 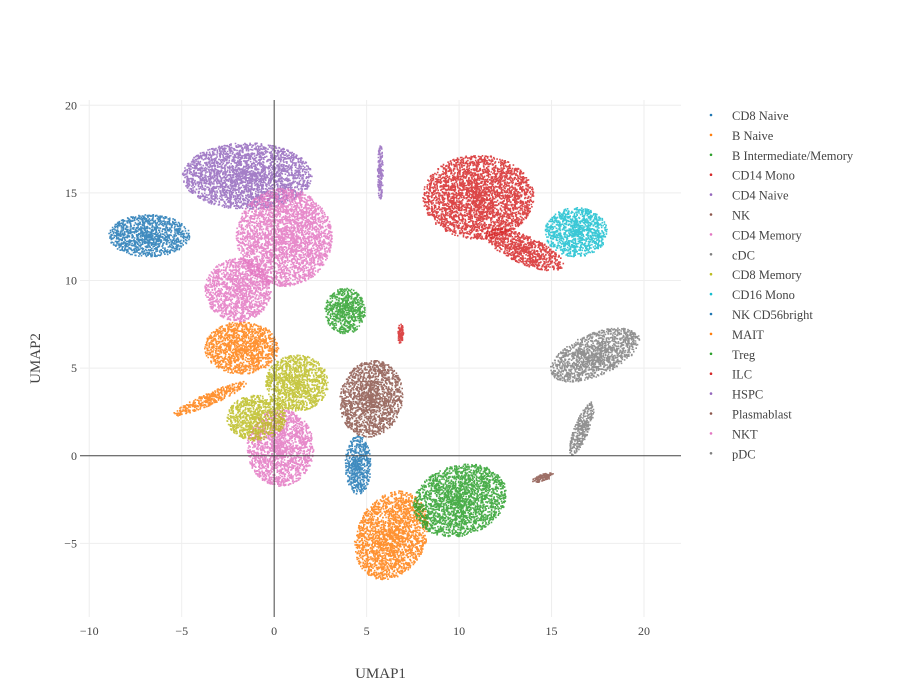 I want to click on legend-label: CD4 Memory, so click(x=767, y=235).